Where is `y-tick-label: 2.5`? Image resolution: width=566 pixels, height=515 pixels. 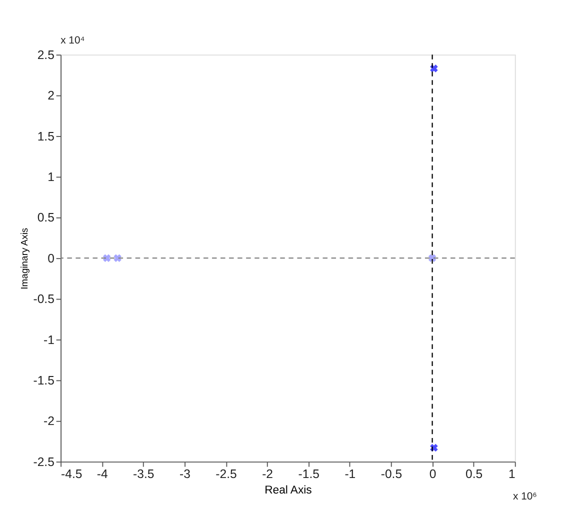
y-tick-label: 2.5 is located at coordinates (46, 55).